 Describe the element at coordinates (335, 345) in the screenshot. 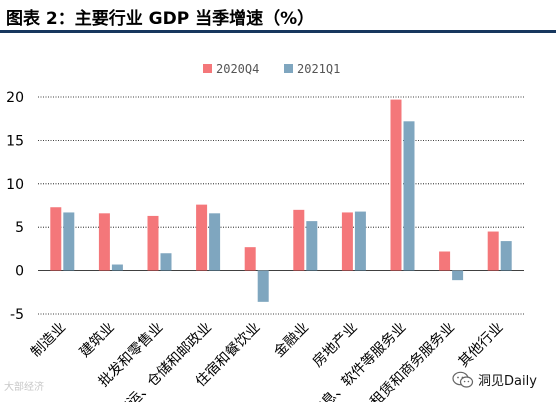

I see `x-tick-label: 房地产业` at that location.